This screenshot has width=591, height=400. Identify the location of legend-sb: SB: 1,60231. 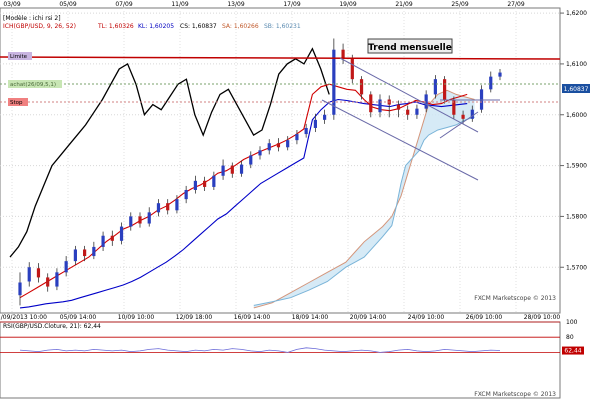
(282, 26).